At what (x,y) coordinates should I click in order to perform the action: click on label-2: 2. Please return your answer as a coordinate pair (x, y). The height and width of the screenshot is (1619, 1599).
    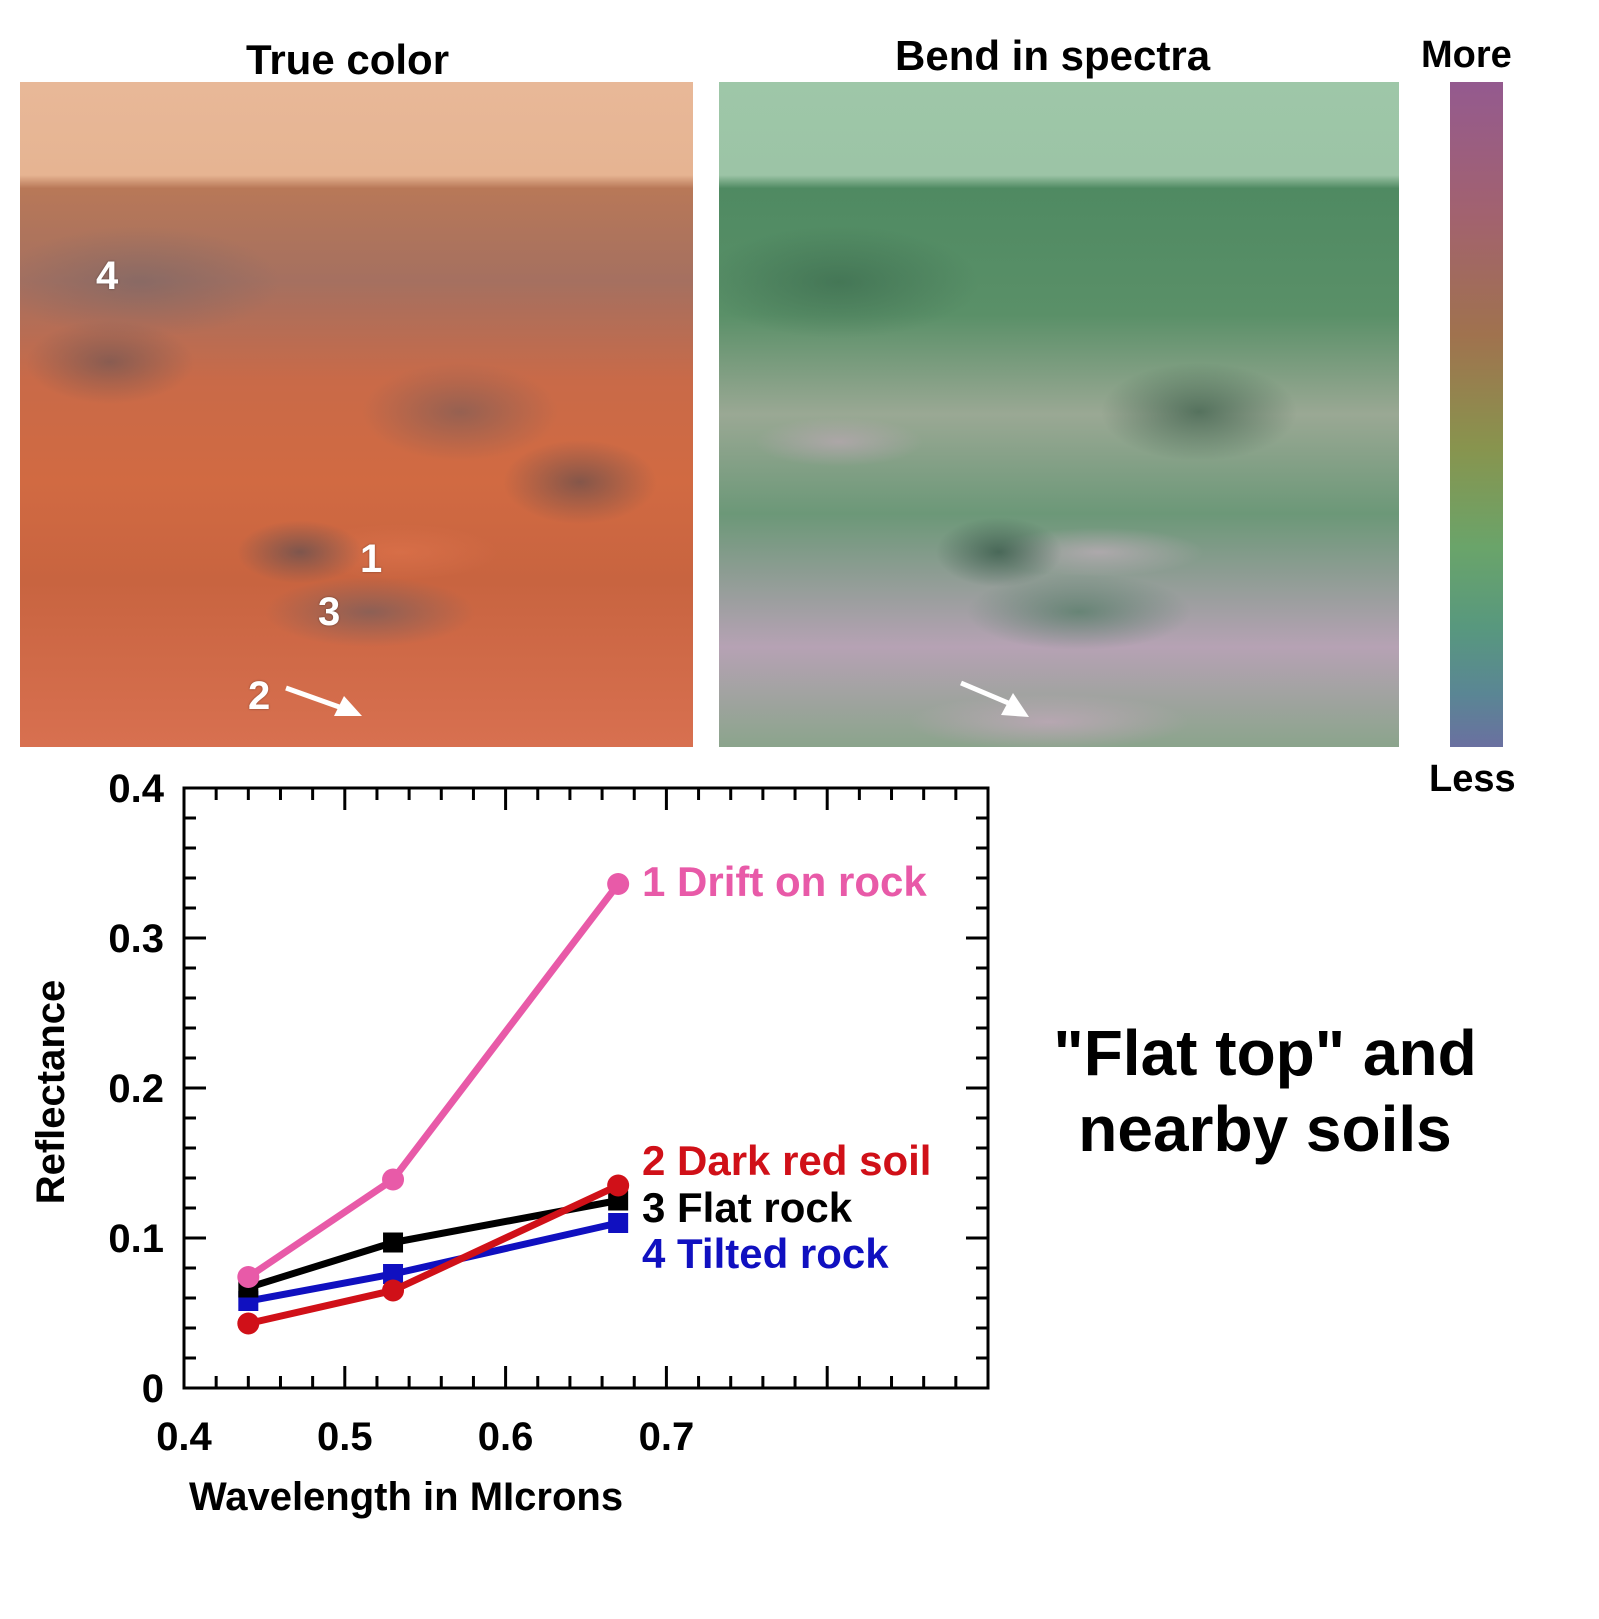
    Looking at the image, I should click on (259, 696).